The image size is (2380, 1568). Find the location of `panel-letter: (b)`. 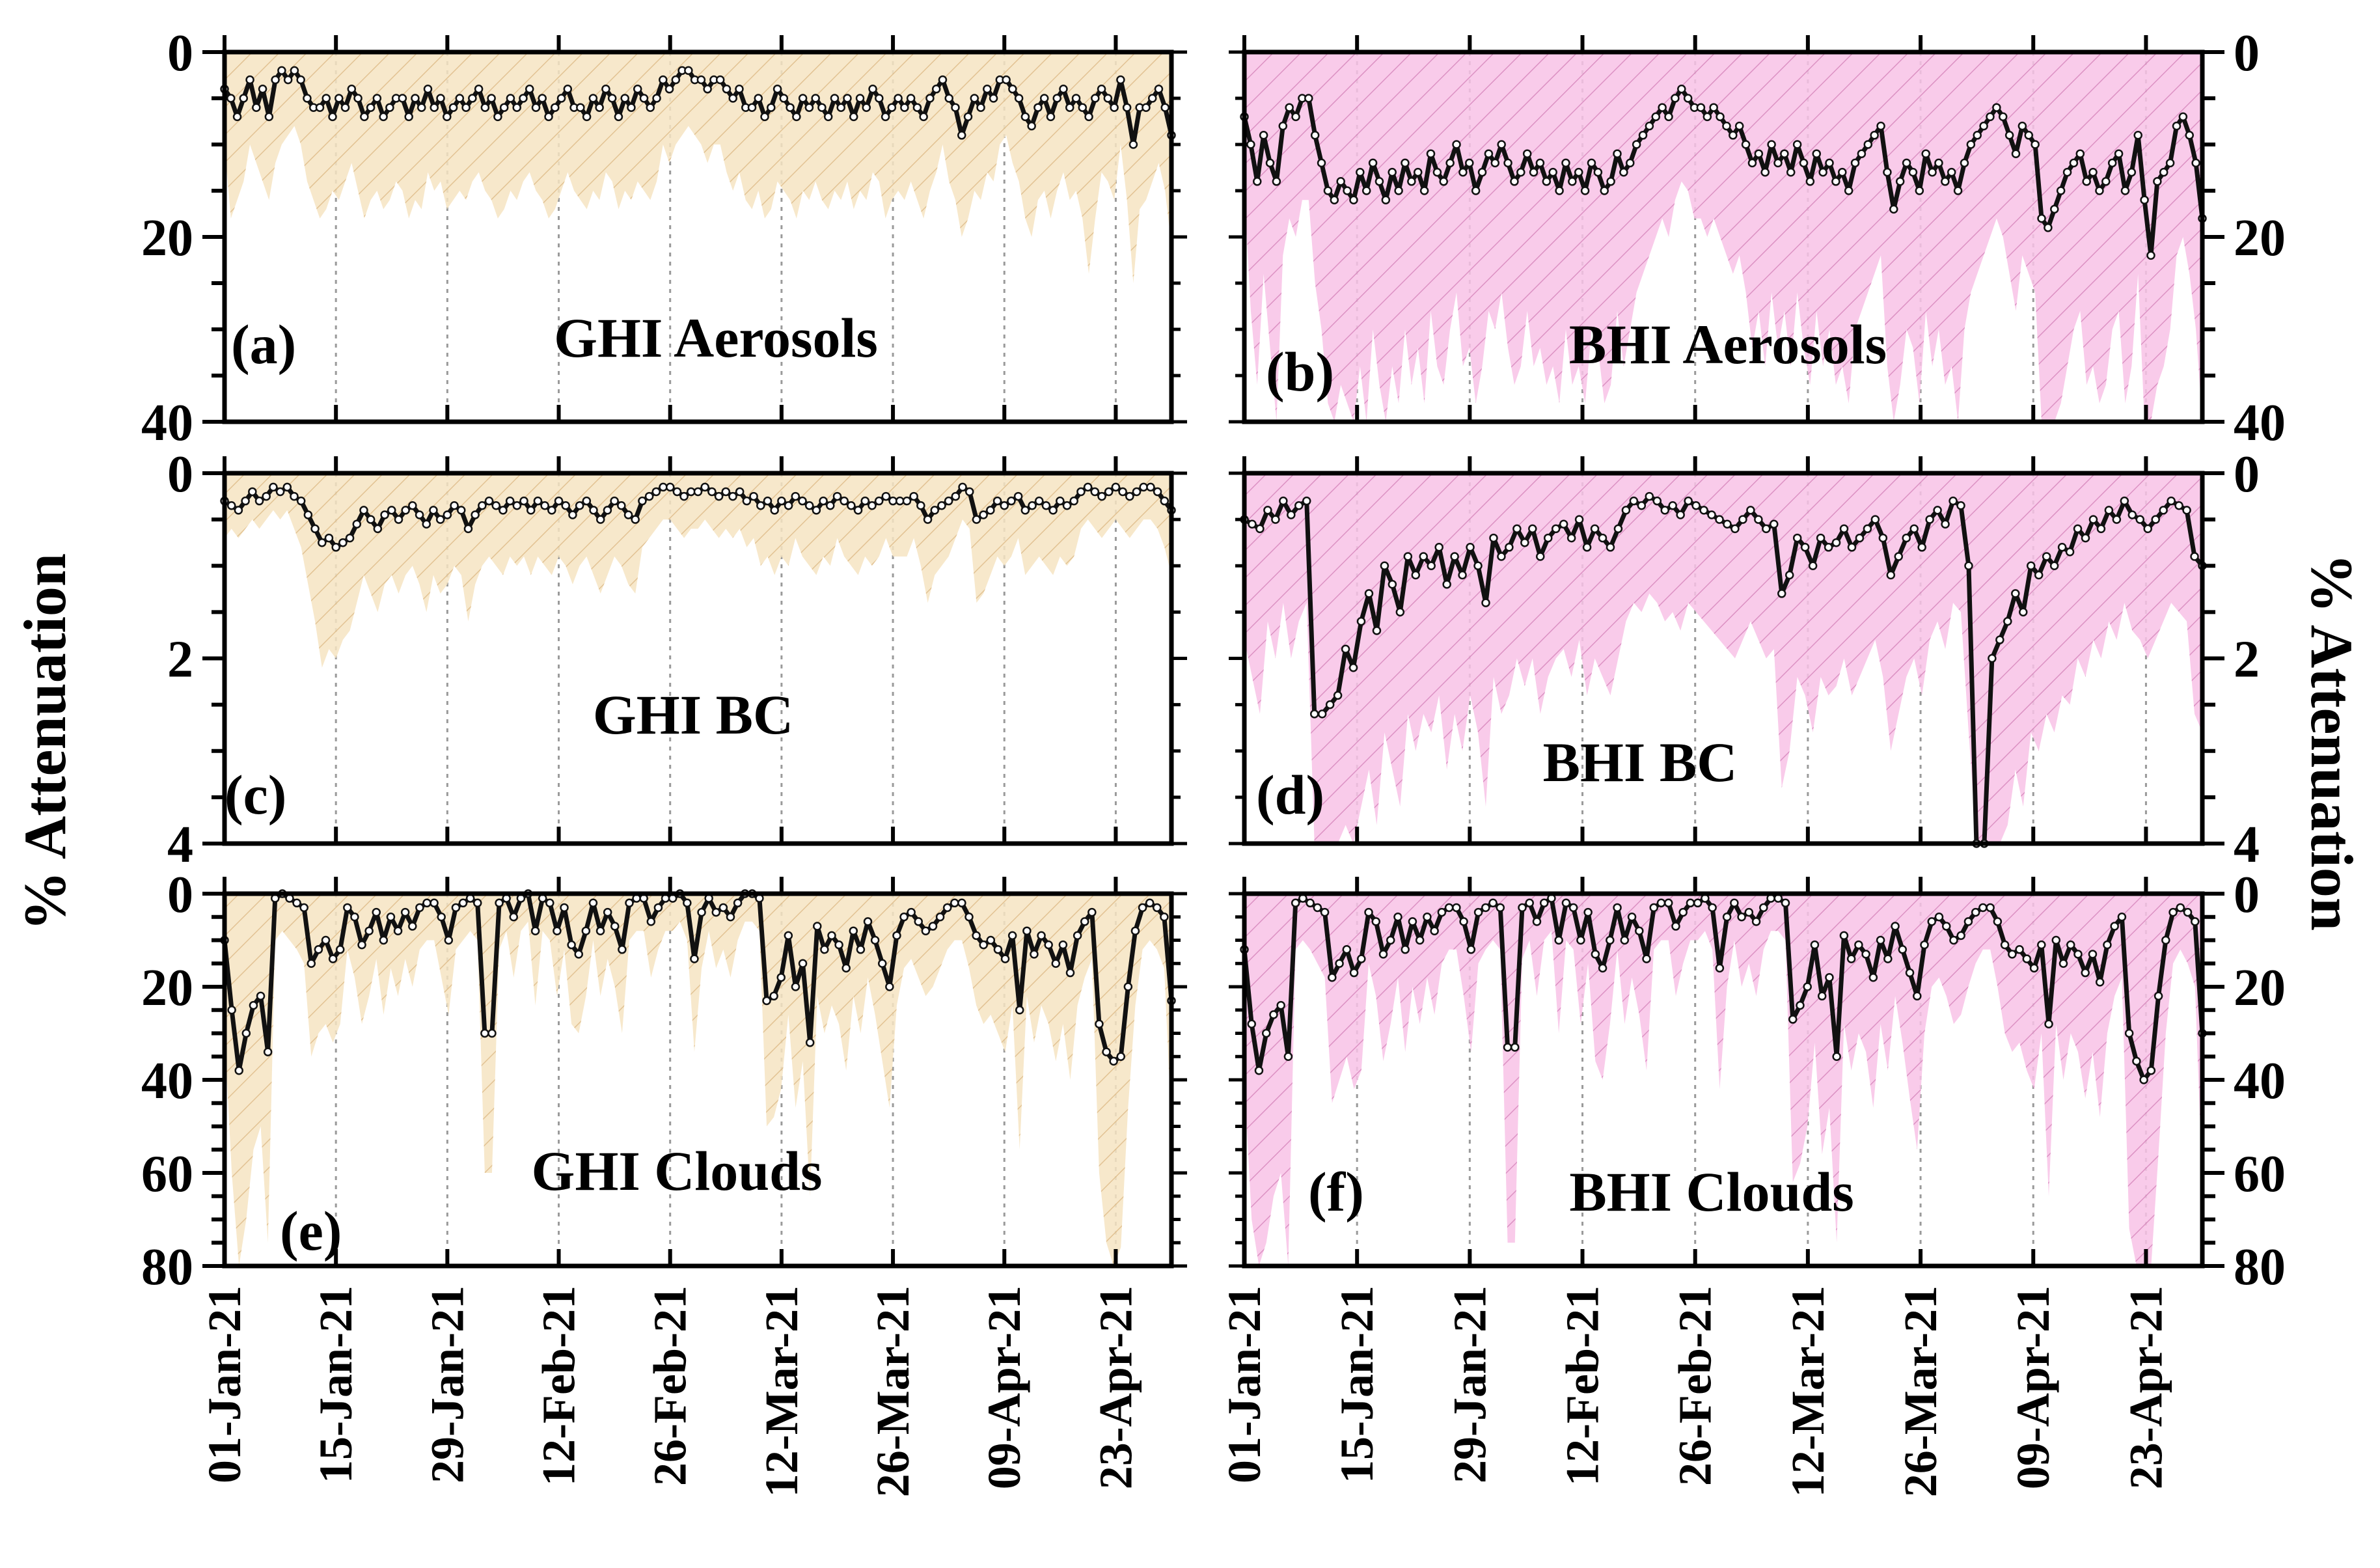

panel-letter: (b) is located at coordinates (1300, 371).